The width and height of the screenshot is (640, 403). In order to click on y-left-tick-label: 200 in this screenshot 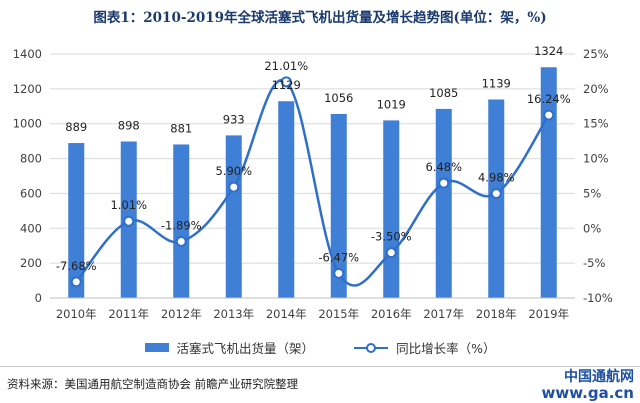, I will do `click(31, 263)`.